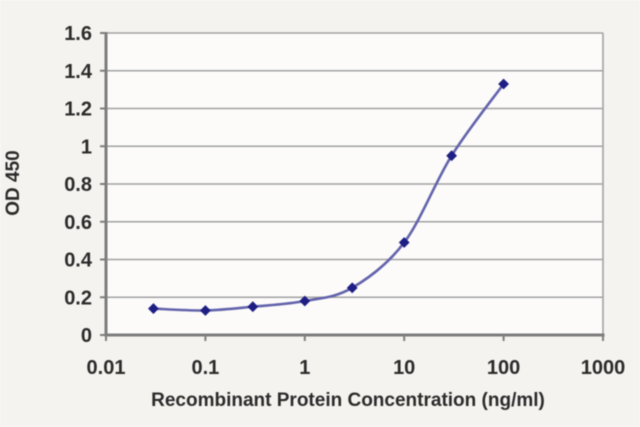 The width and height of the screenshot is (640, 427). What do you see at coordinates (106, 368) in the screenshot?
I see `x-tick-label: 0.01` at bounding box center [106, 368].